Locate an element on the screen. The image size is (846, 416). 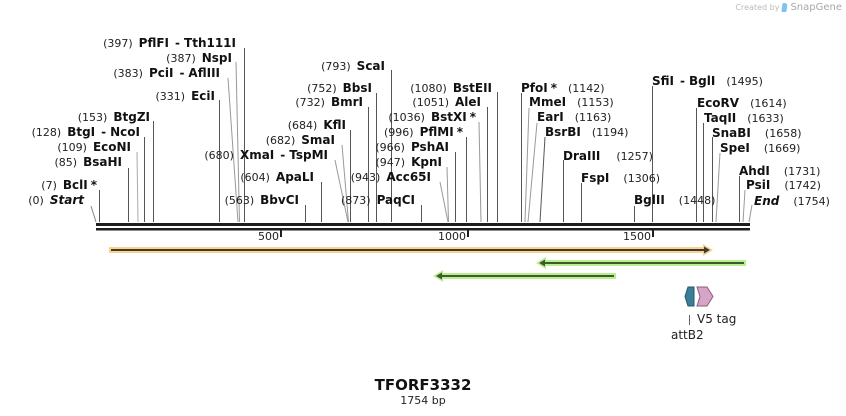
enzyme-label-draiii: DraIII (1257) is located at coordinates (608, 155).